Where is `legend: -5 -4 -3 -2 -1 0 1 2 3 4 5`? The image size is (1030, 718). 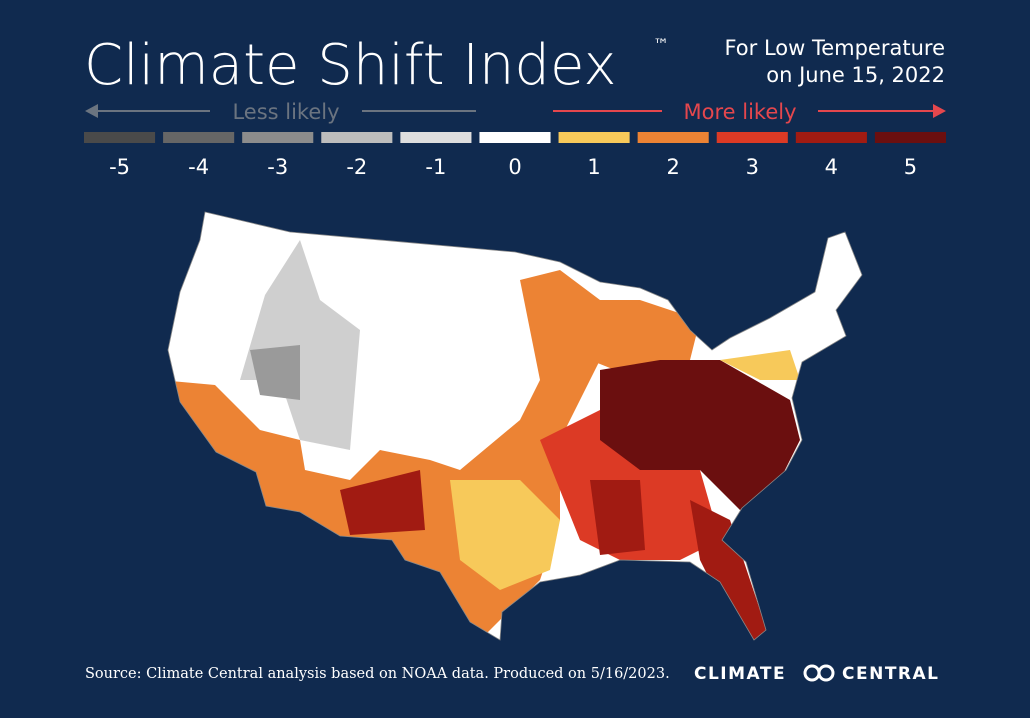
legend: -5 -4 -3 -2 -1 0 1 2 3 4 5 is located at coordinates (515, 155).